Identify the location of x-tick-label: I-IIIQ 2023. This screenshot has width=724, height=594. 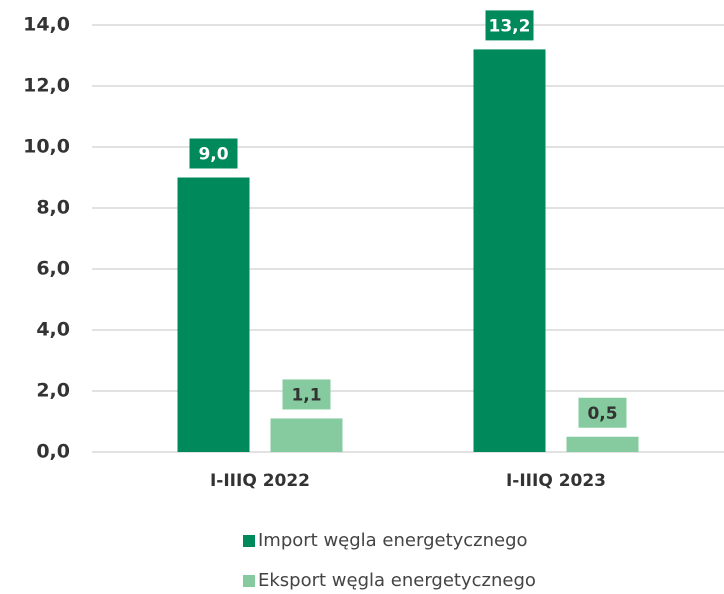
(556, 481).